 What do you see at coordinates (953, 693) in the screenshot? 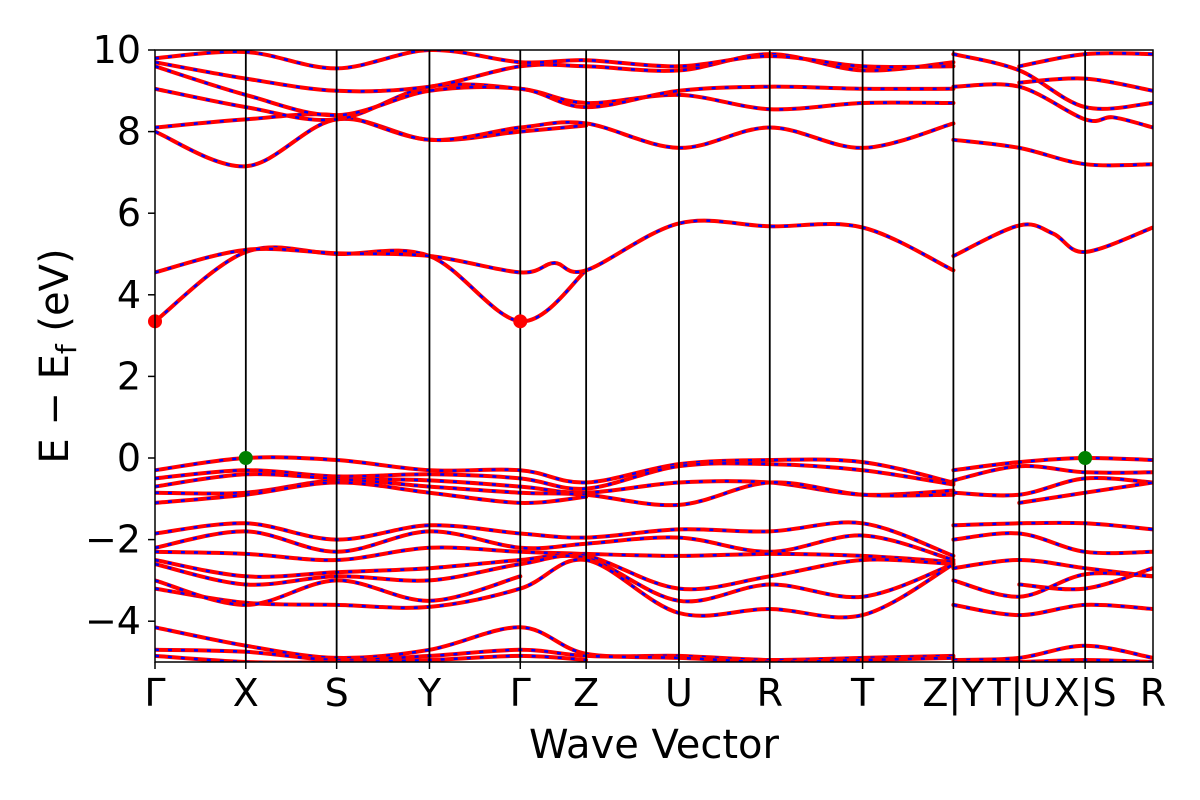
I see `x-tick-label: Z|Y` at bounding box center [953, 693].